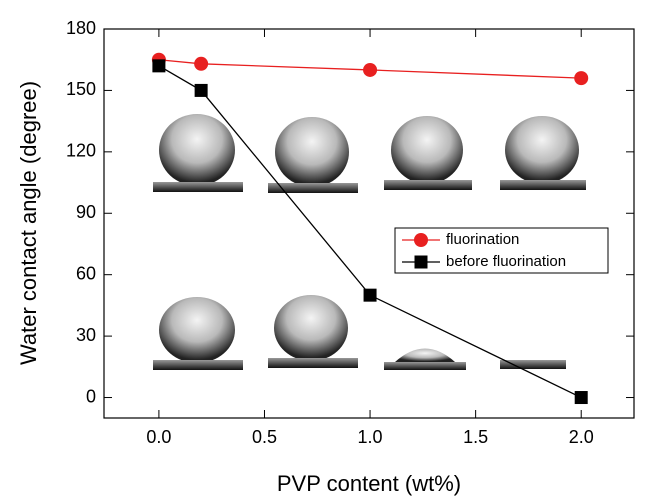  I want to click on y-tick-label: 0, so click(91, 396).